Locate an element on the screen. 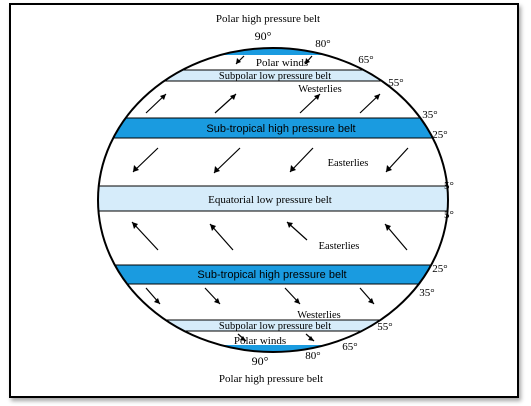  polar-cap-bottom is located at coordinates (273, 348).